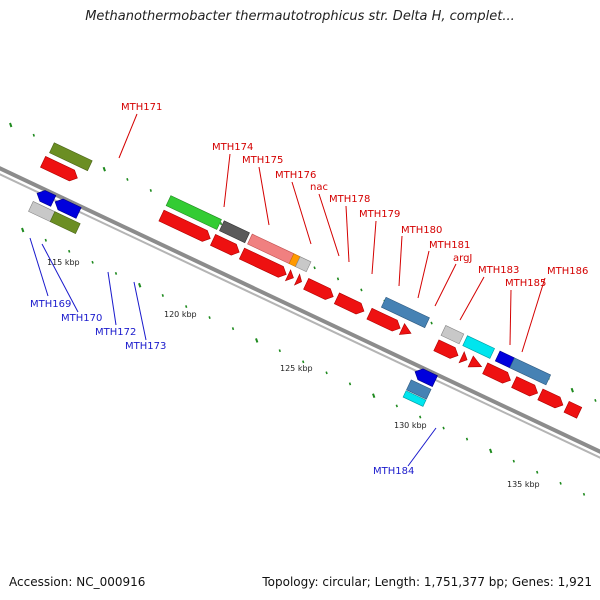  What do you see at coordinates (449, 245) in the screenshot?
I see `gene-label-mth181: MTH181` at bounding box center [449, 245].